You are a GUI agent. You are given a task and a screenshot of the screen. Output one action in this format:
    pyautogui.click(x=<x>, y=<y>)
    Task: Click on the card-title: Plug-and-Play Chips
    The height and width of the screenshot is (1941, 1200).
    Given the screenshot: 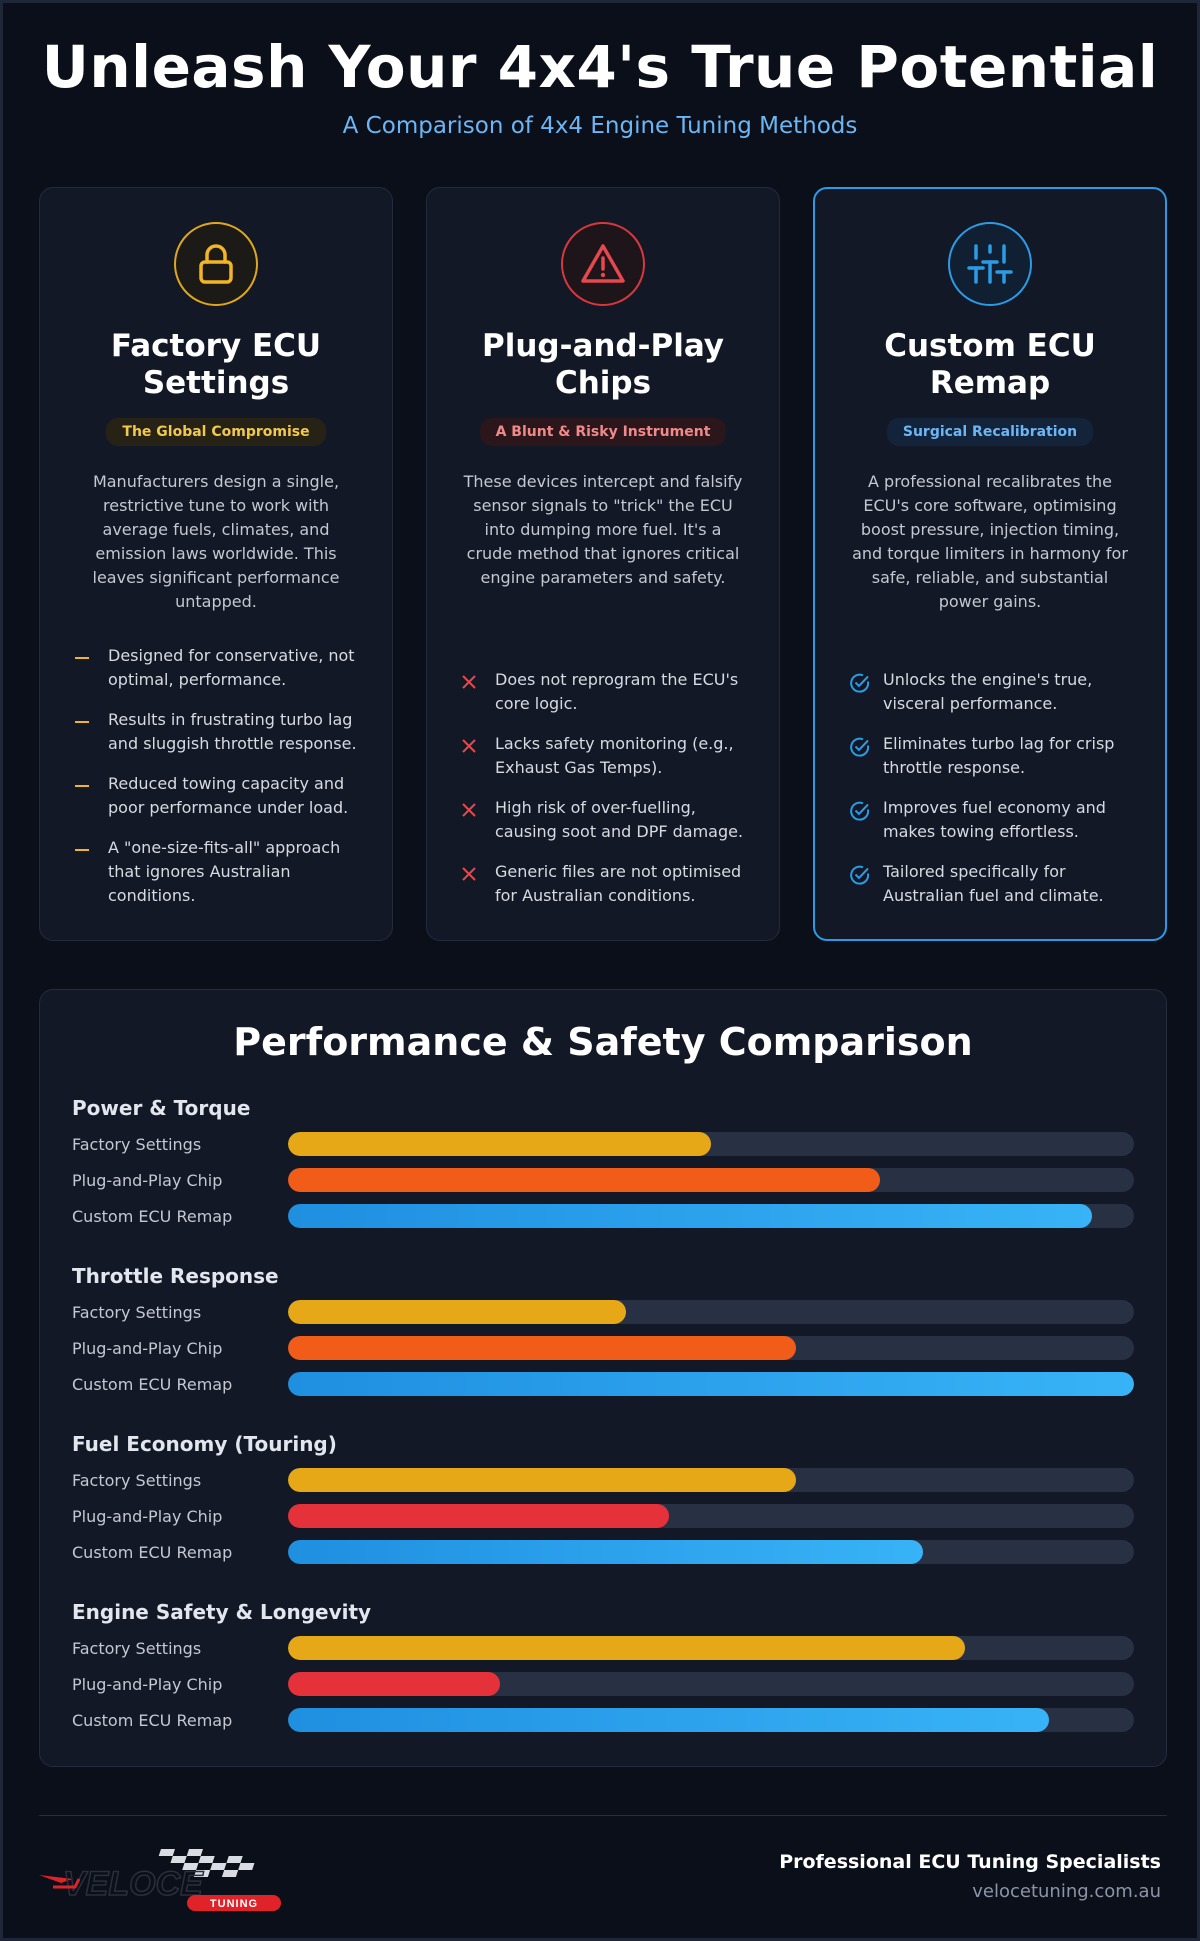 What is the action you would take?
    pyautogui.click(x=603, y=364)
    